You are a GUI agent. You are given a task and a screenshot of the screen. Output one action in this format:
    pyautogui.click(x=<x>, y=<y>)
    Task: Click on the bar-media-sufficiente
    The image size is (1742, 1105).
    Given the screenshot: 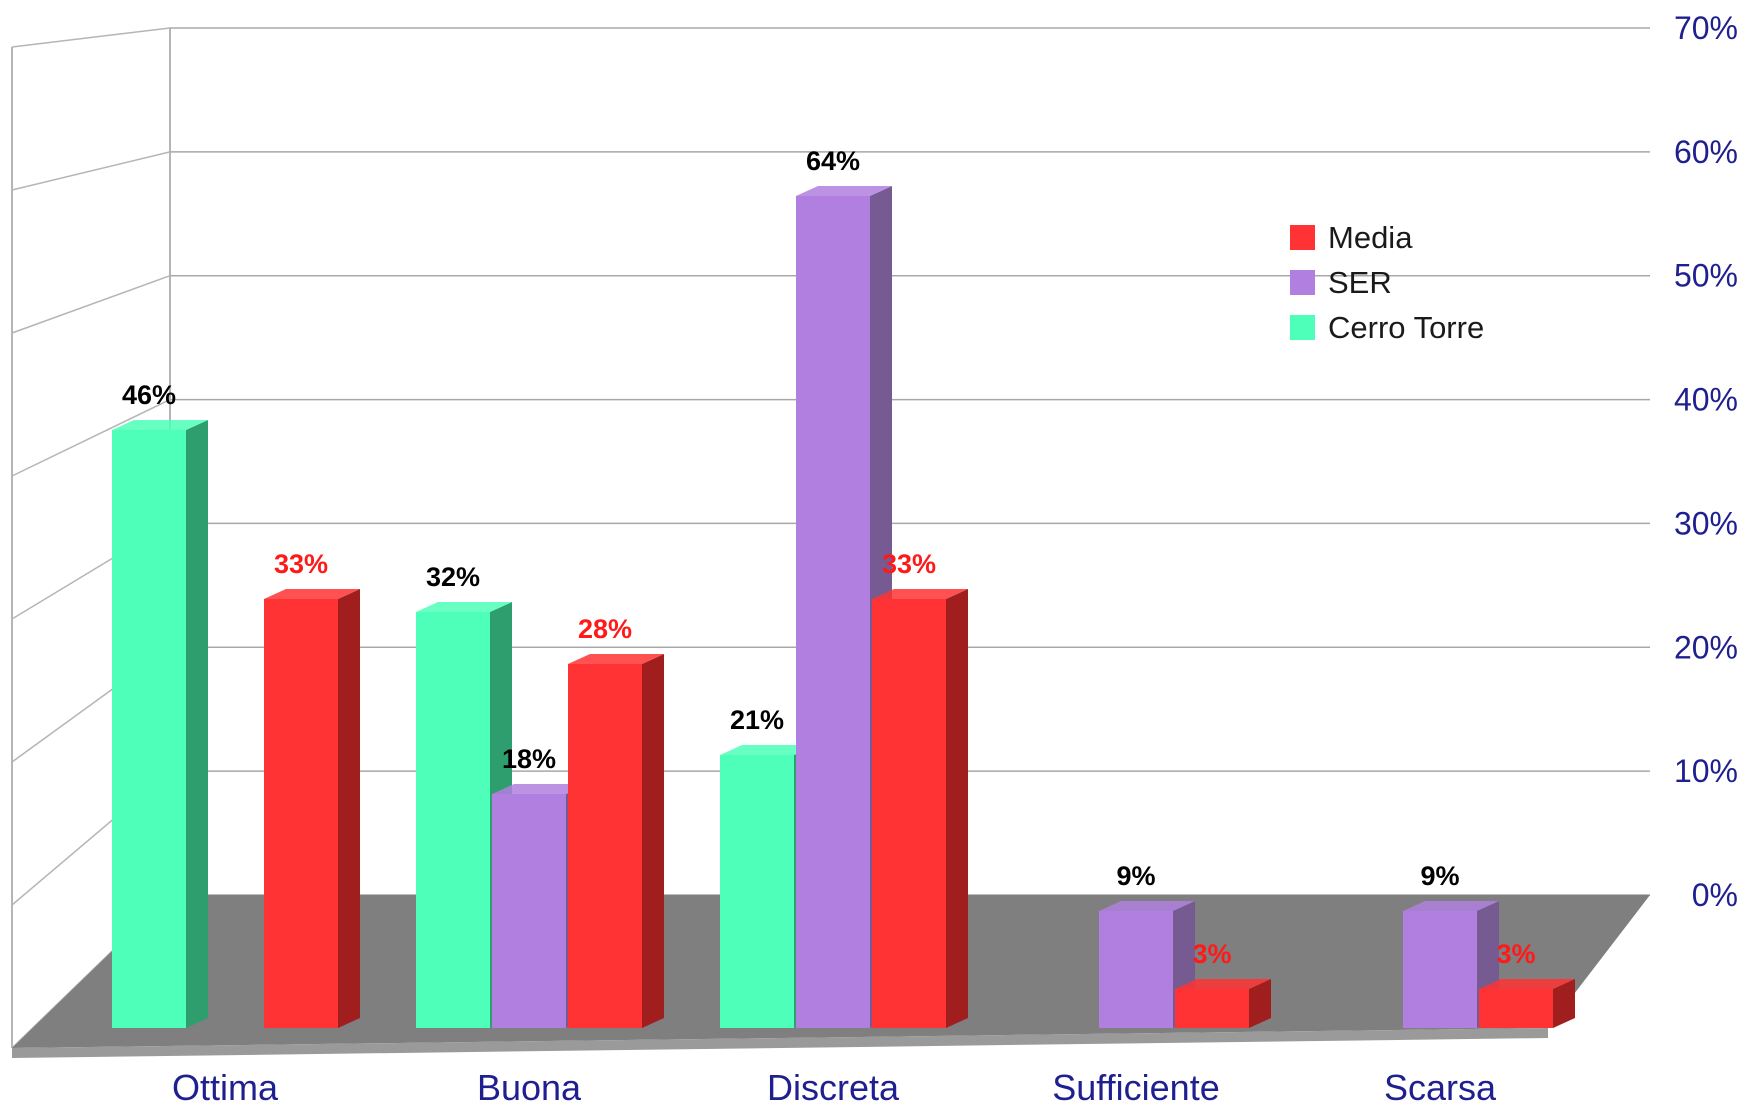 What is the action you would take?
    pyautogui.click(x=1223, y=1003)
    